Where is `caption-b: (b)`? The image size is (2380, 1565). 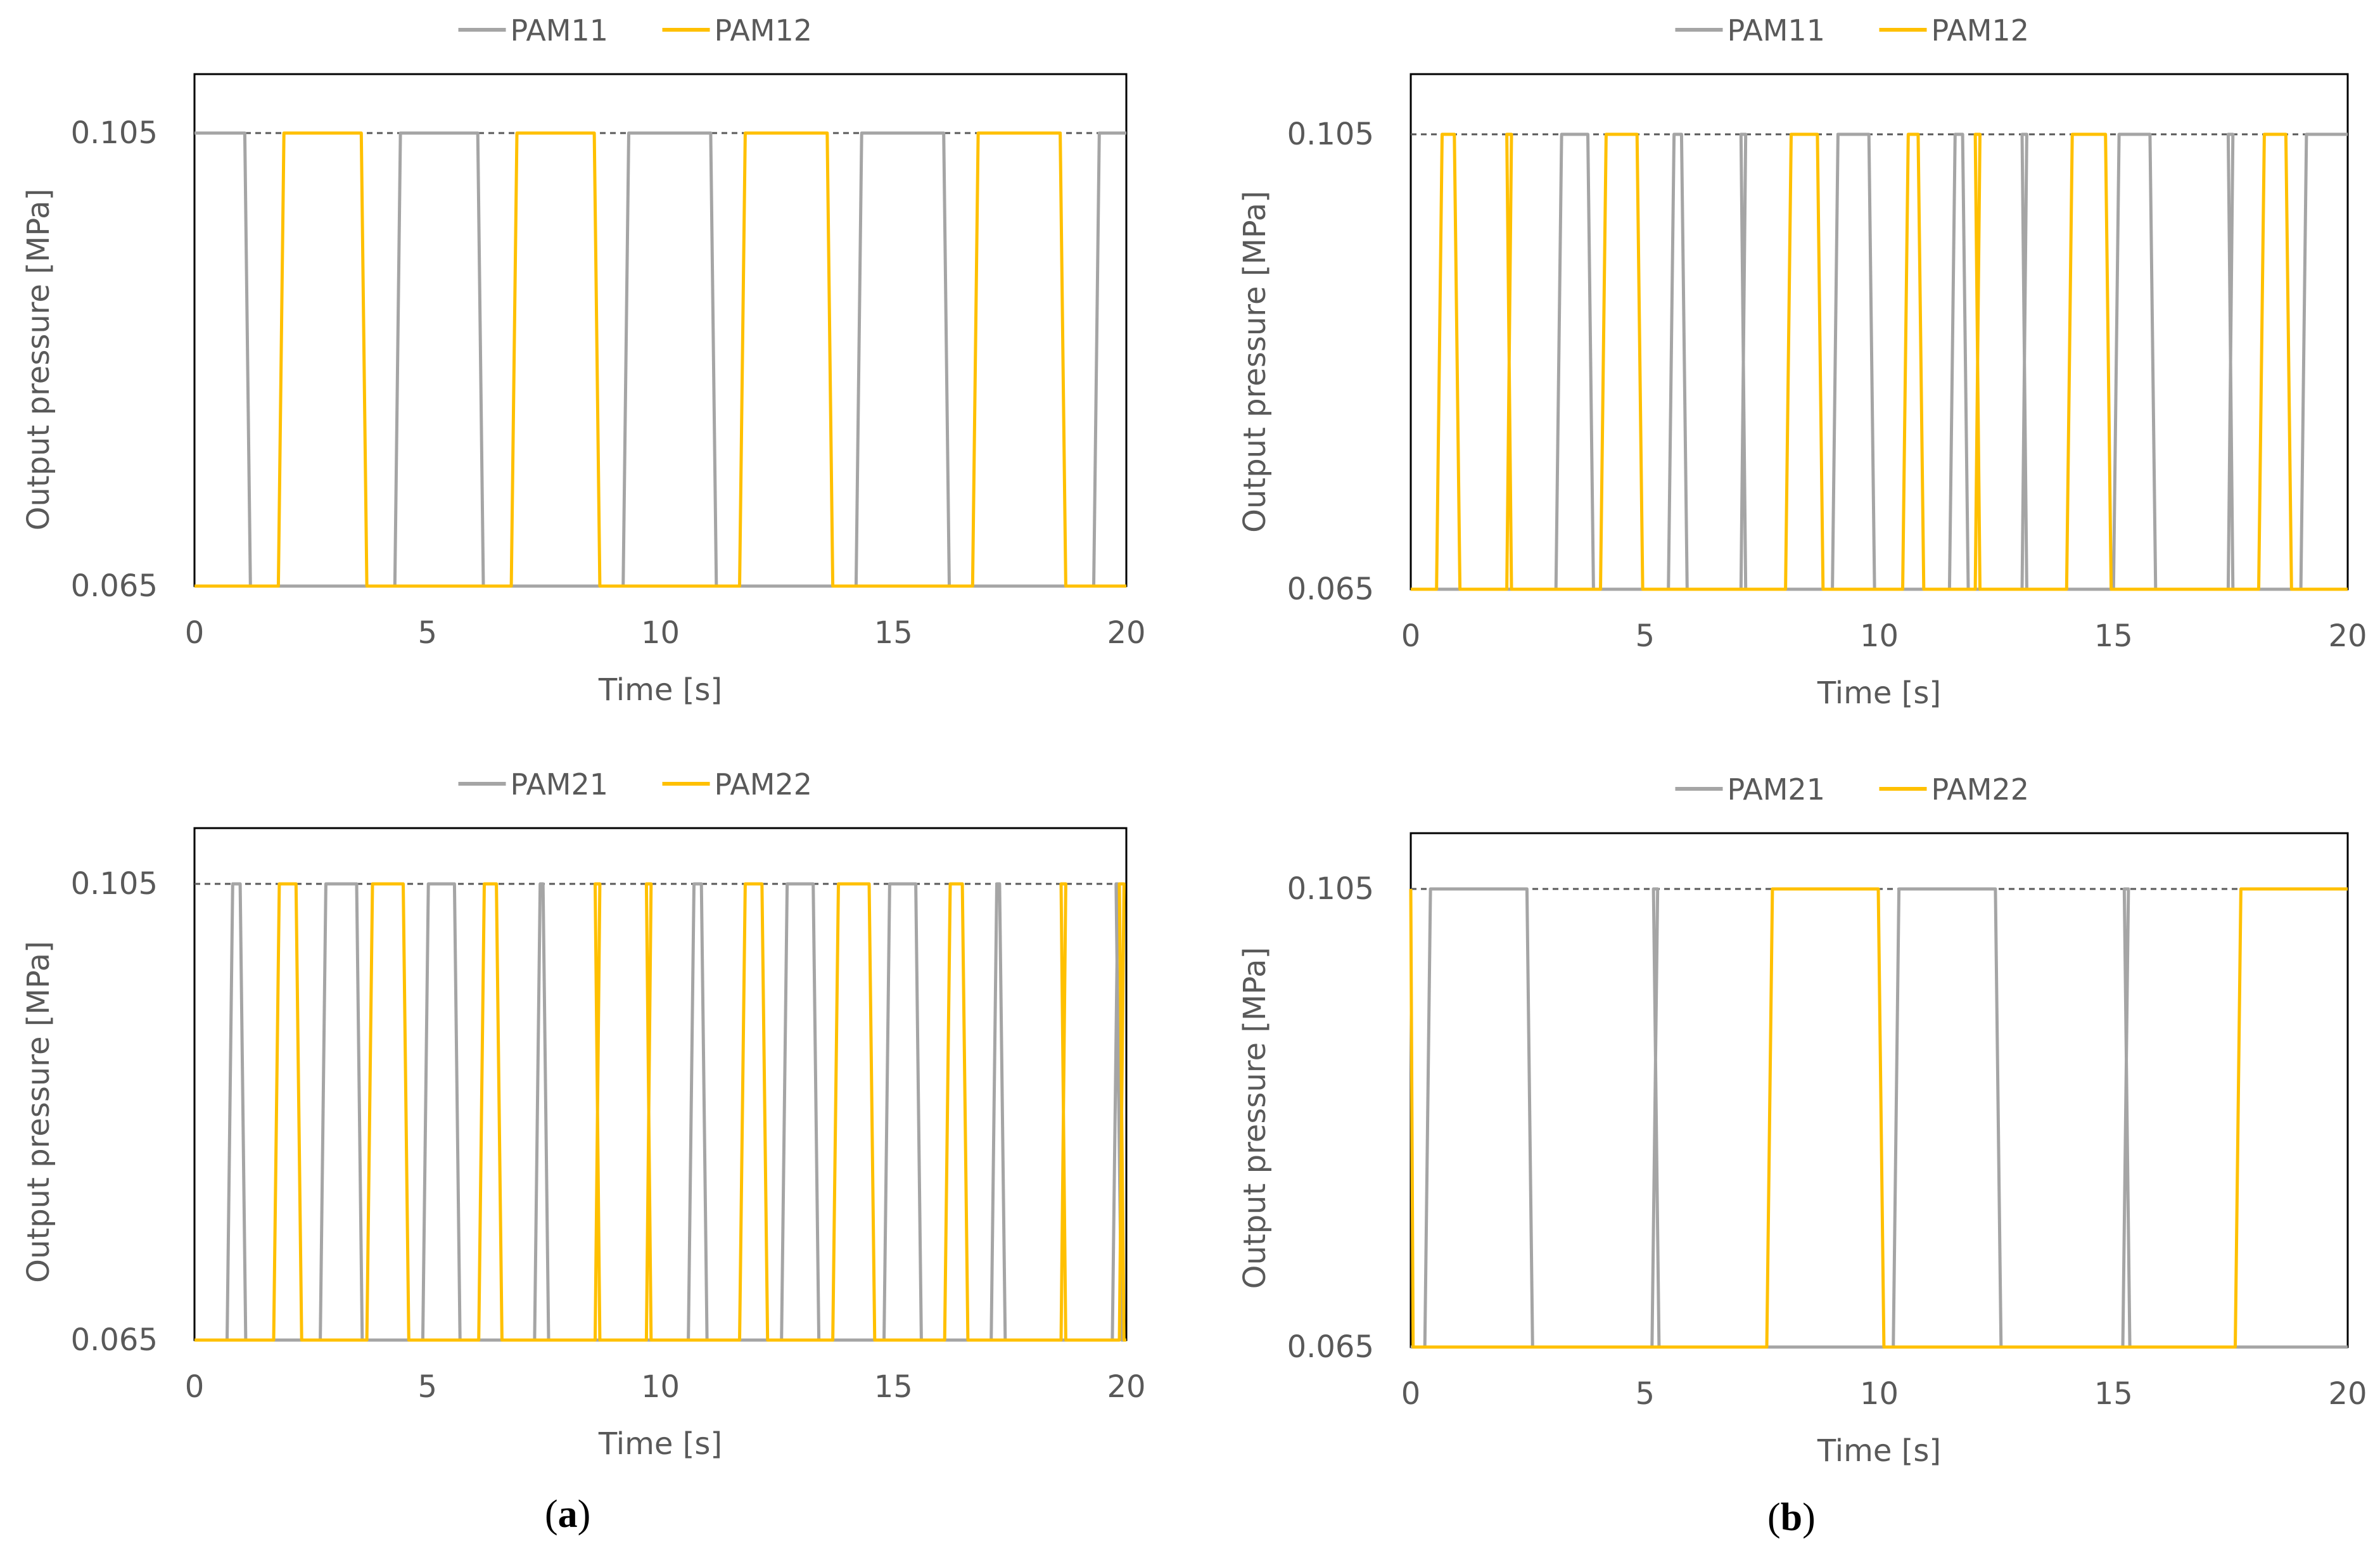
caption-b: (b) is located at coordinates (1791, 1517).